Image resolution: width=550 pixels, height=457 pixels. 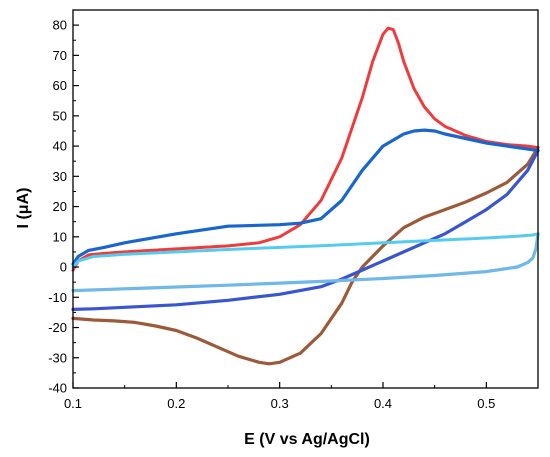 I want to click on y-tick-label: -40, so click(x=57, y=388).